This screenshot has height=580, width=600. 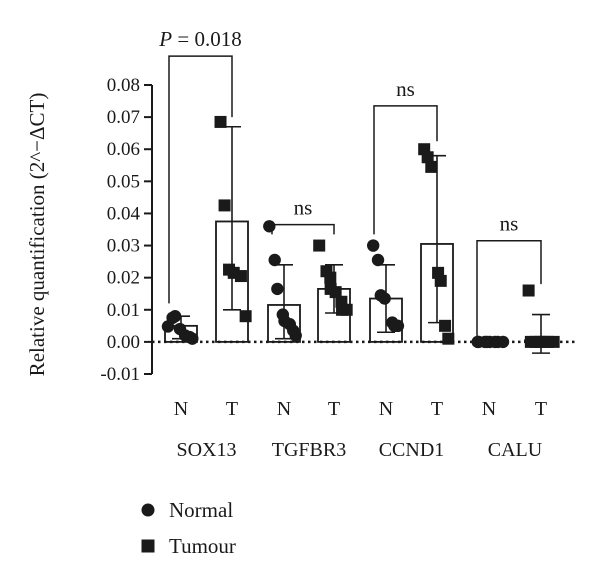 What do you see at coordinates (201, 510) in the screenshot?
I see `legend-label: Normal` at bounding box center [201, 510].